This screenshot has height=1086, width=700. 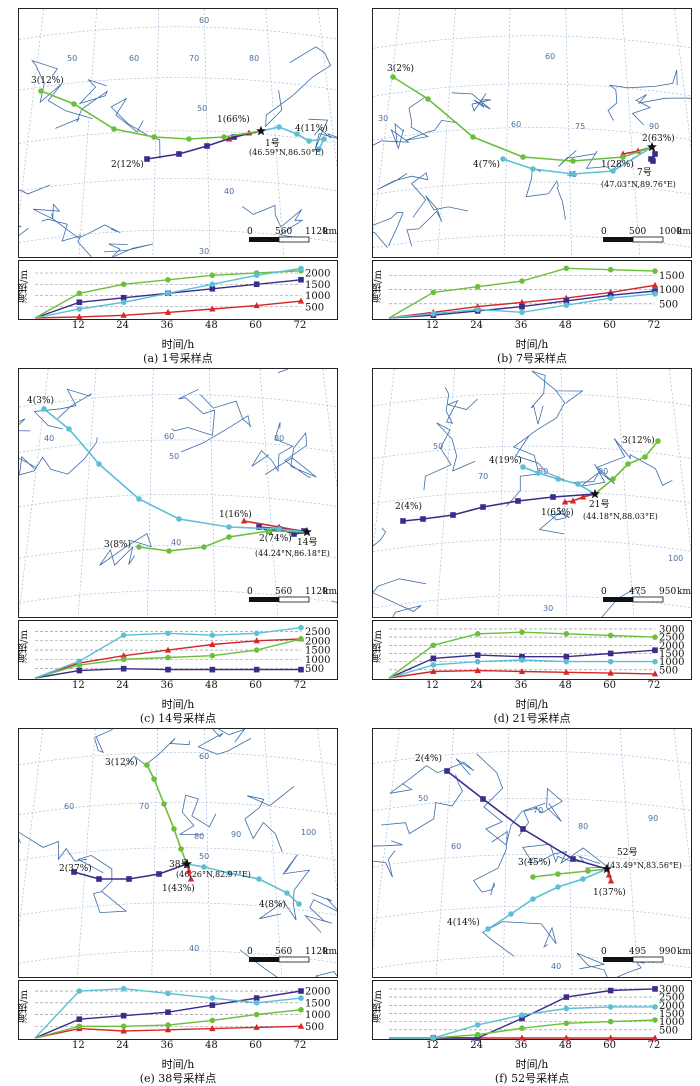 What do you see at coordinates (178, 358) in the screenshot?
I see `panel-caption: (a) 1号采样点` at bounding box center [178, 358].